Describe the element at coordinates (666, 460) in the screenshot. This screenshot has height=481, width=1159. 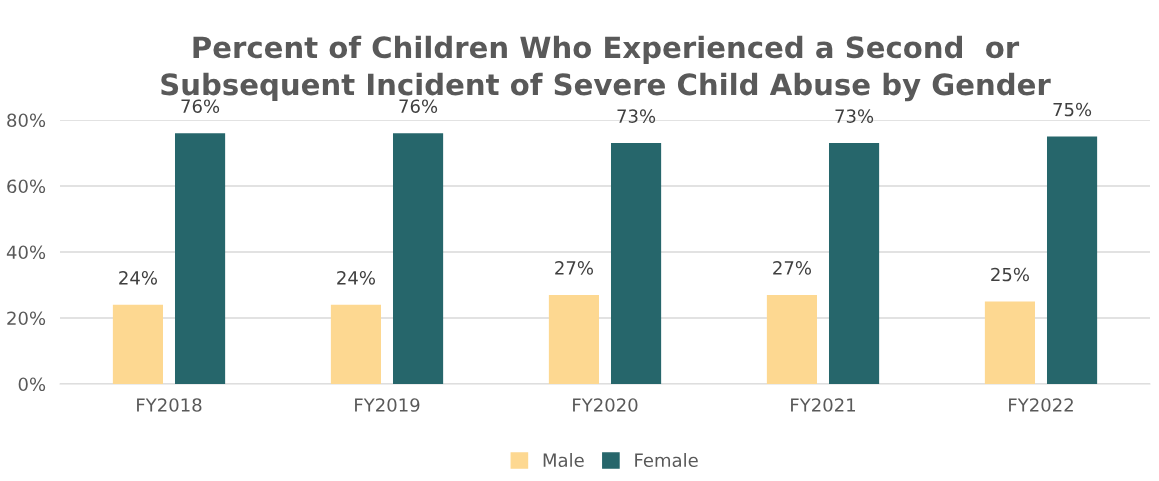
I see `legend-label: Female` at that location.